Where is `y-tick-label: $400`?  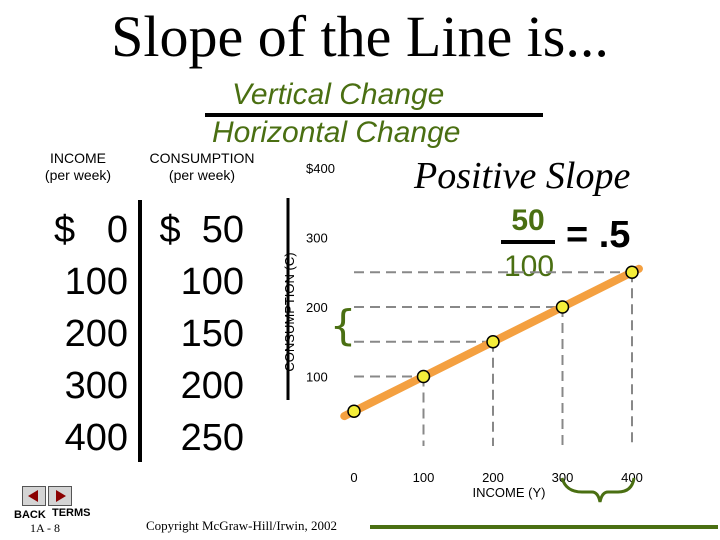 y-tick-label: $400 is located at coordinates (320, 168).